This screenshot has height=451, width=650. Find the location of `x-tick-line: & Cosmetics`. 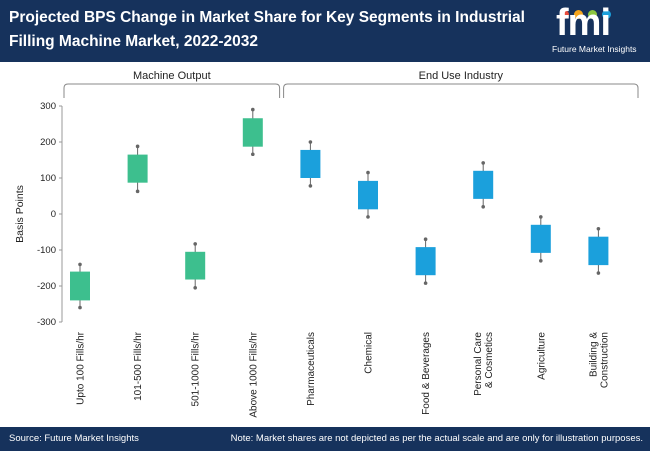

x-tick-line: & Cosmetics is located at coordinates (489, 360).